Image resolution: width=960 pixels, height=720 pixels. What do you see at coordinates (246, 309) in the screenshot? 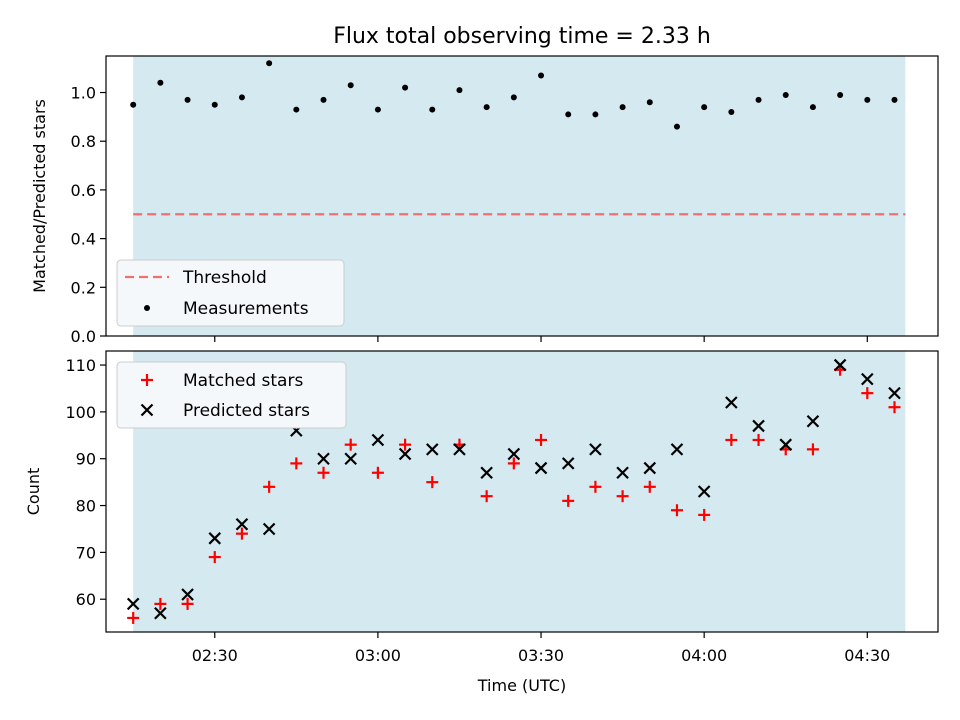
I see `legend-measurements-label: Measurements` at bounding box center [246, 309].